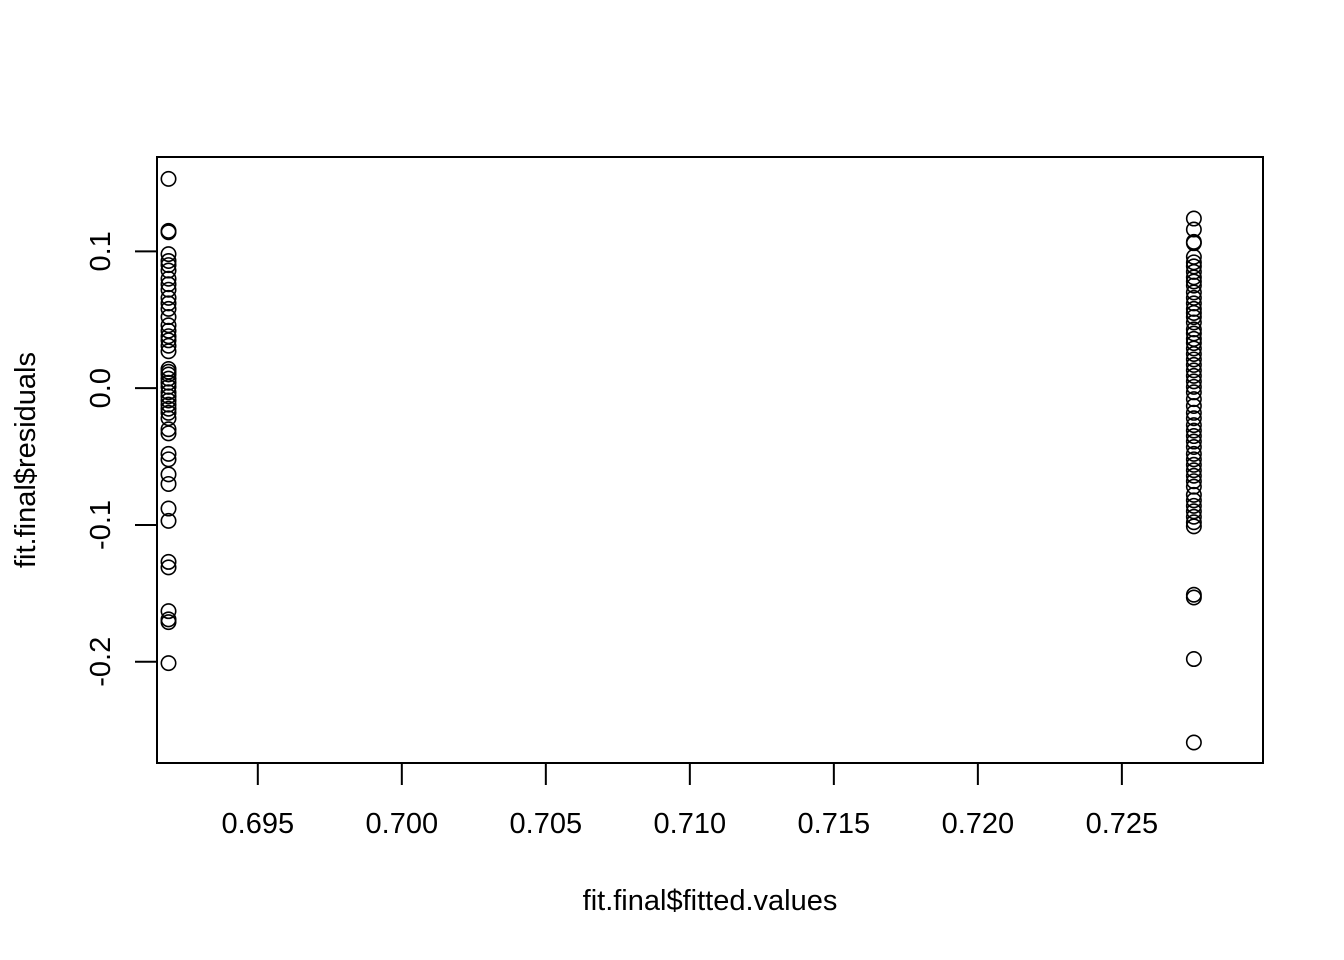 This screenshot has height=960, width=1344. Describe the element at coordinates (121, 459) in the screenshot. I see `y-axis: -0.2 -0.1 0.0 0.1` at that location.